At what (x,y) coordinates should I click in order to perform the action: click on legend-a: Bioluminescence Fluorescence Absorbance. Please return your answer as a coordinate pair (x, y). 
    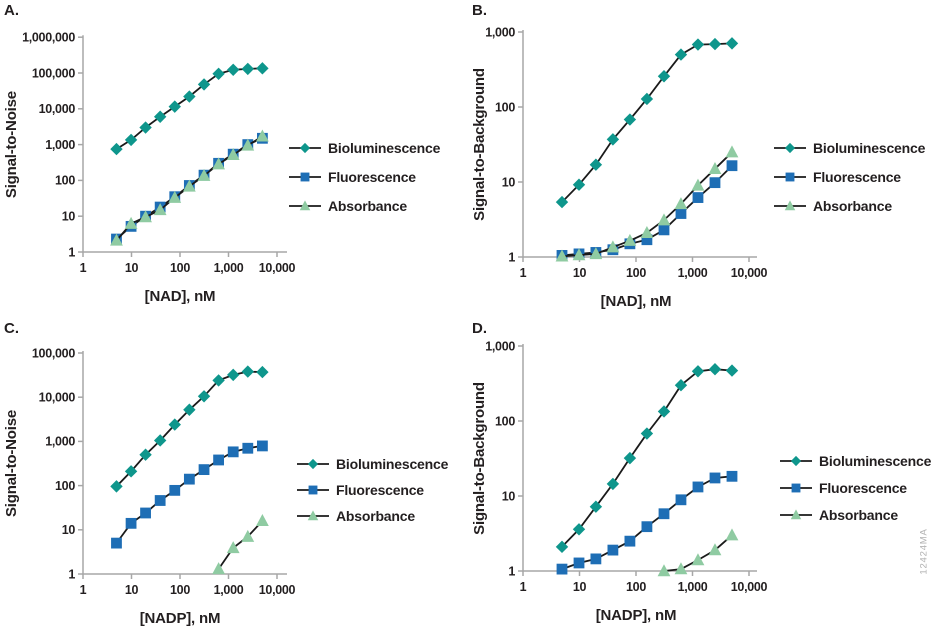
    Looking at the image, I should click on (364, 177).